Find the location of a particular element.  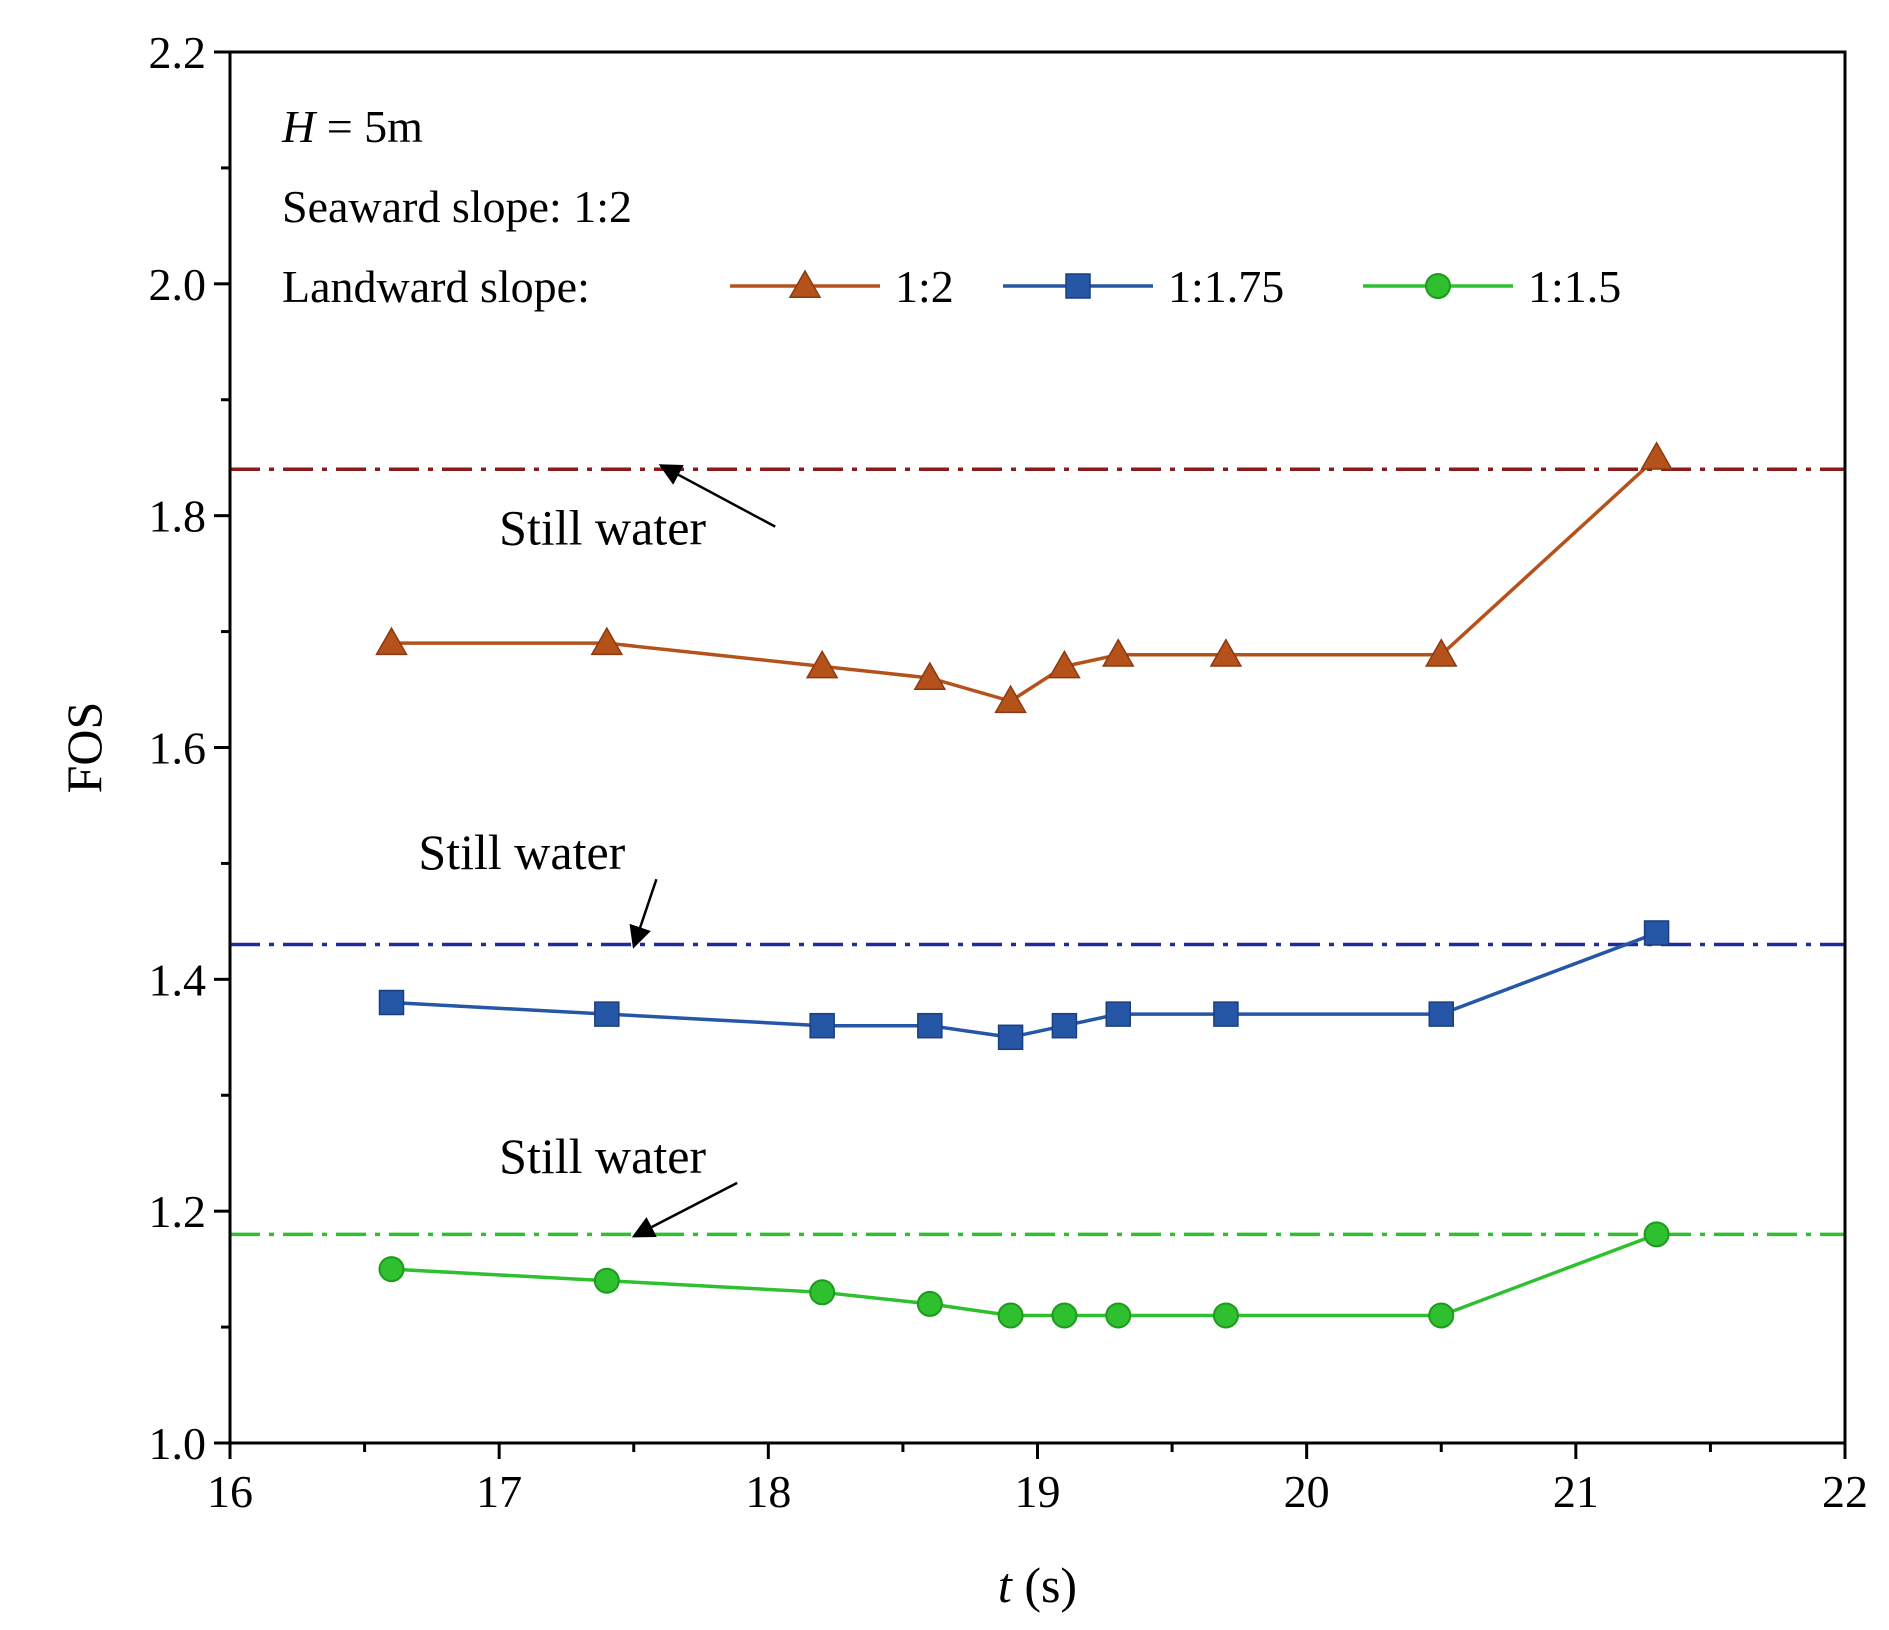

y-axis-label: FOS is located at coordinates (84, 748).